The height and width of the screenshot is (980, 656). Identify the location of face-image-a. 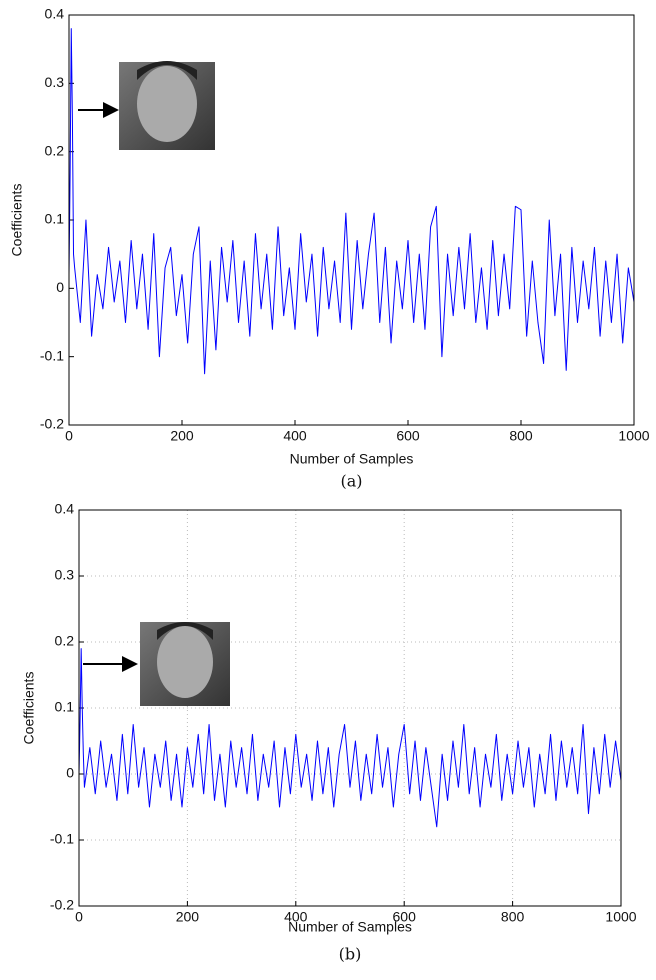
(146, 105).